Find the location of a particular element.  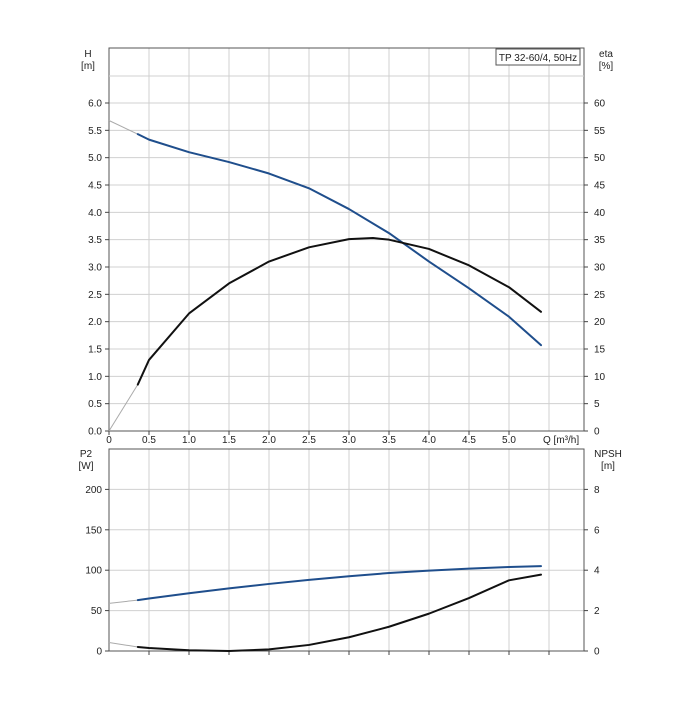

npsh-label-unit: [m] is located at coordinates (608, 466).